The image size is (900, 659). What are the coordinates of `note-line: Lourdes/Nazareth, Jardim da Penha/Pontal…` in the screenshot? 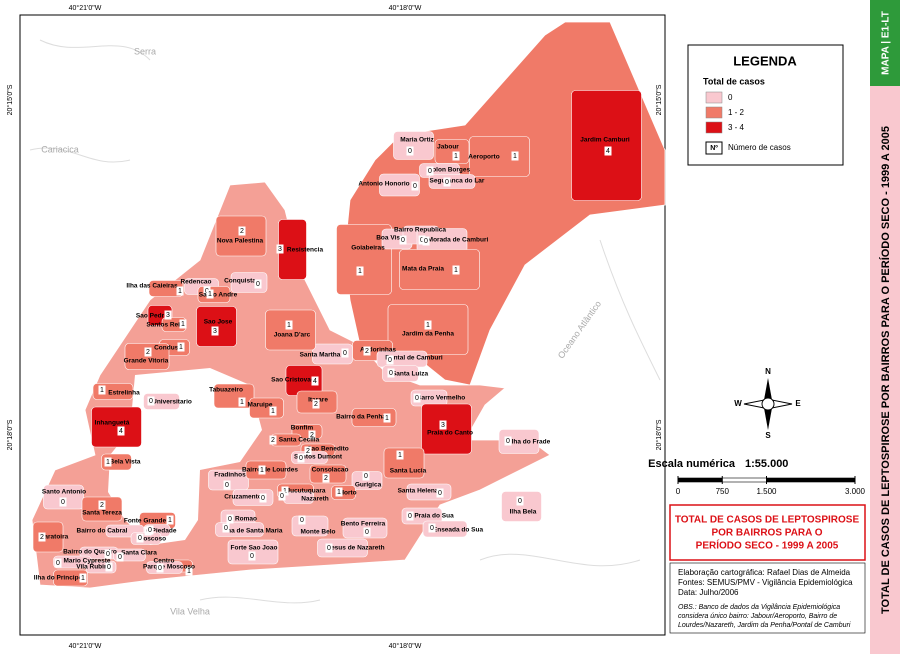 It's located at (764, 625).